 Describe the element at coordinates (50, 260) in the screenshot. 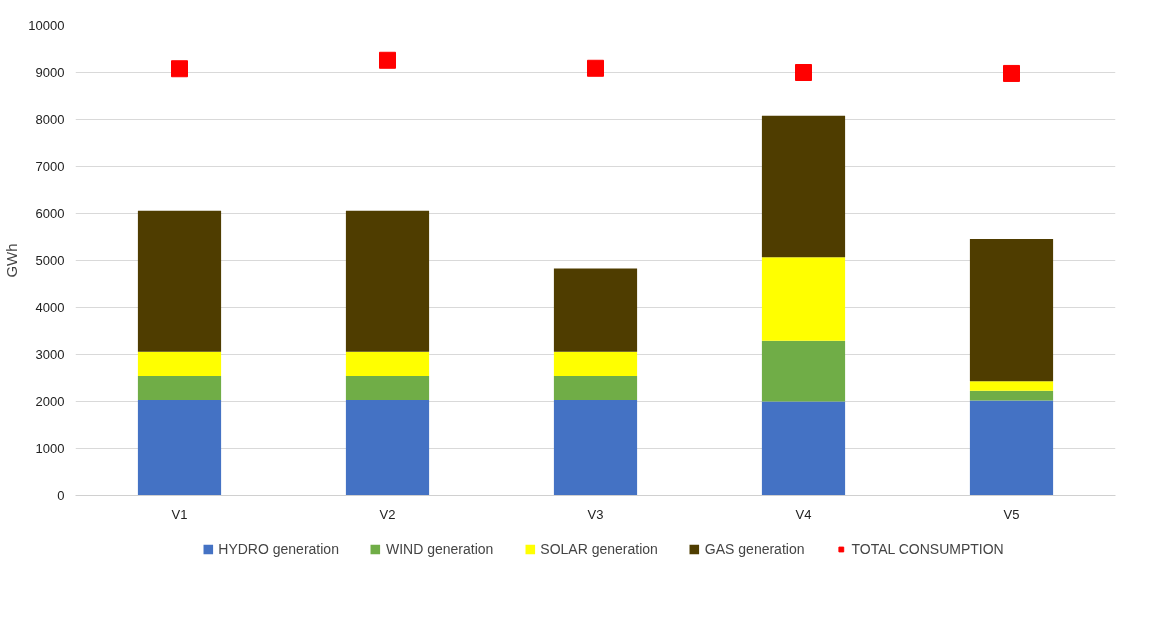

I see `y-tick-label: 5000` at that location.